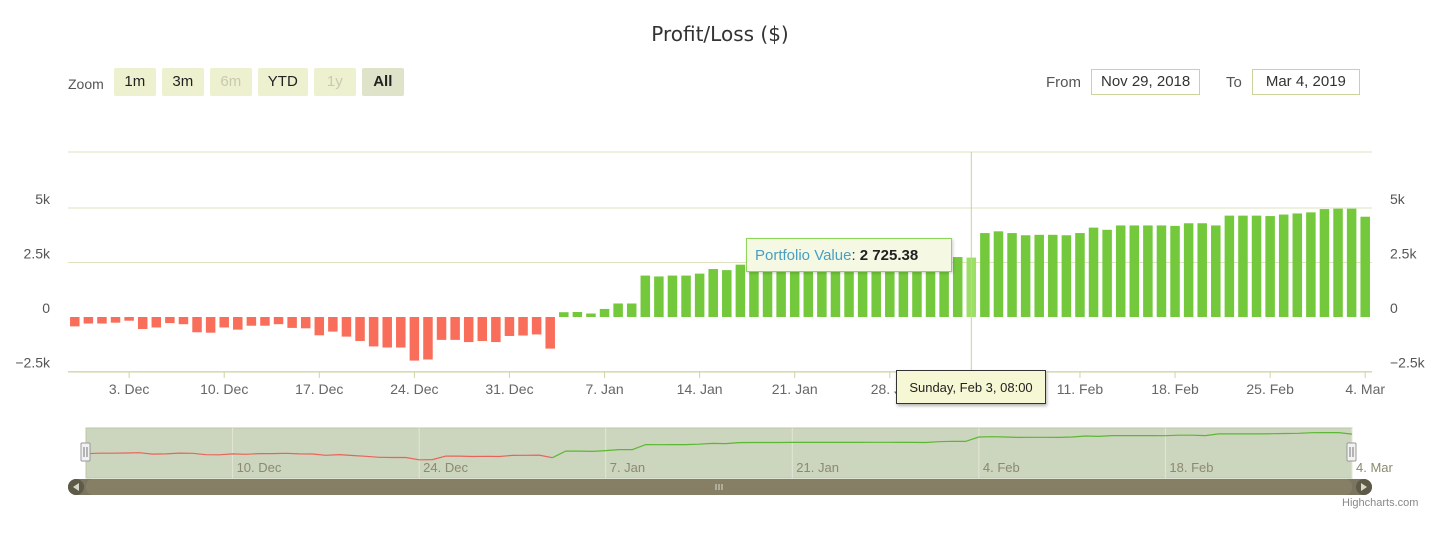  Describe the element at coordinates (795, 389) in the screenshot. I see `x-tick-label: 21. Jan` at that location.